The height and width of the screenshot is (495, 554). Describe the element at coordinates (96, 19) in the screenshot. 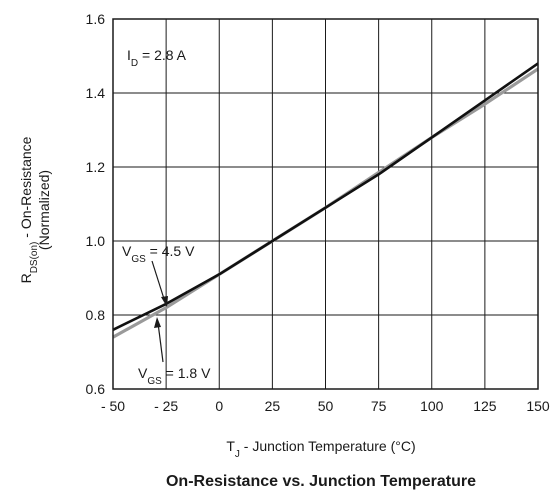

I see `y-tick-label: 1.6` at that location.